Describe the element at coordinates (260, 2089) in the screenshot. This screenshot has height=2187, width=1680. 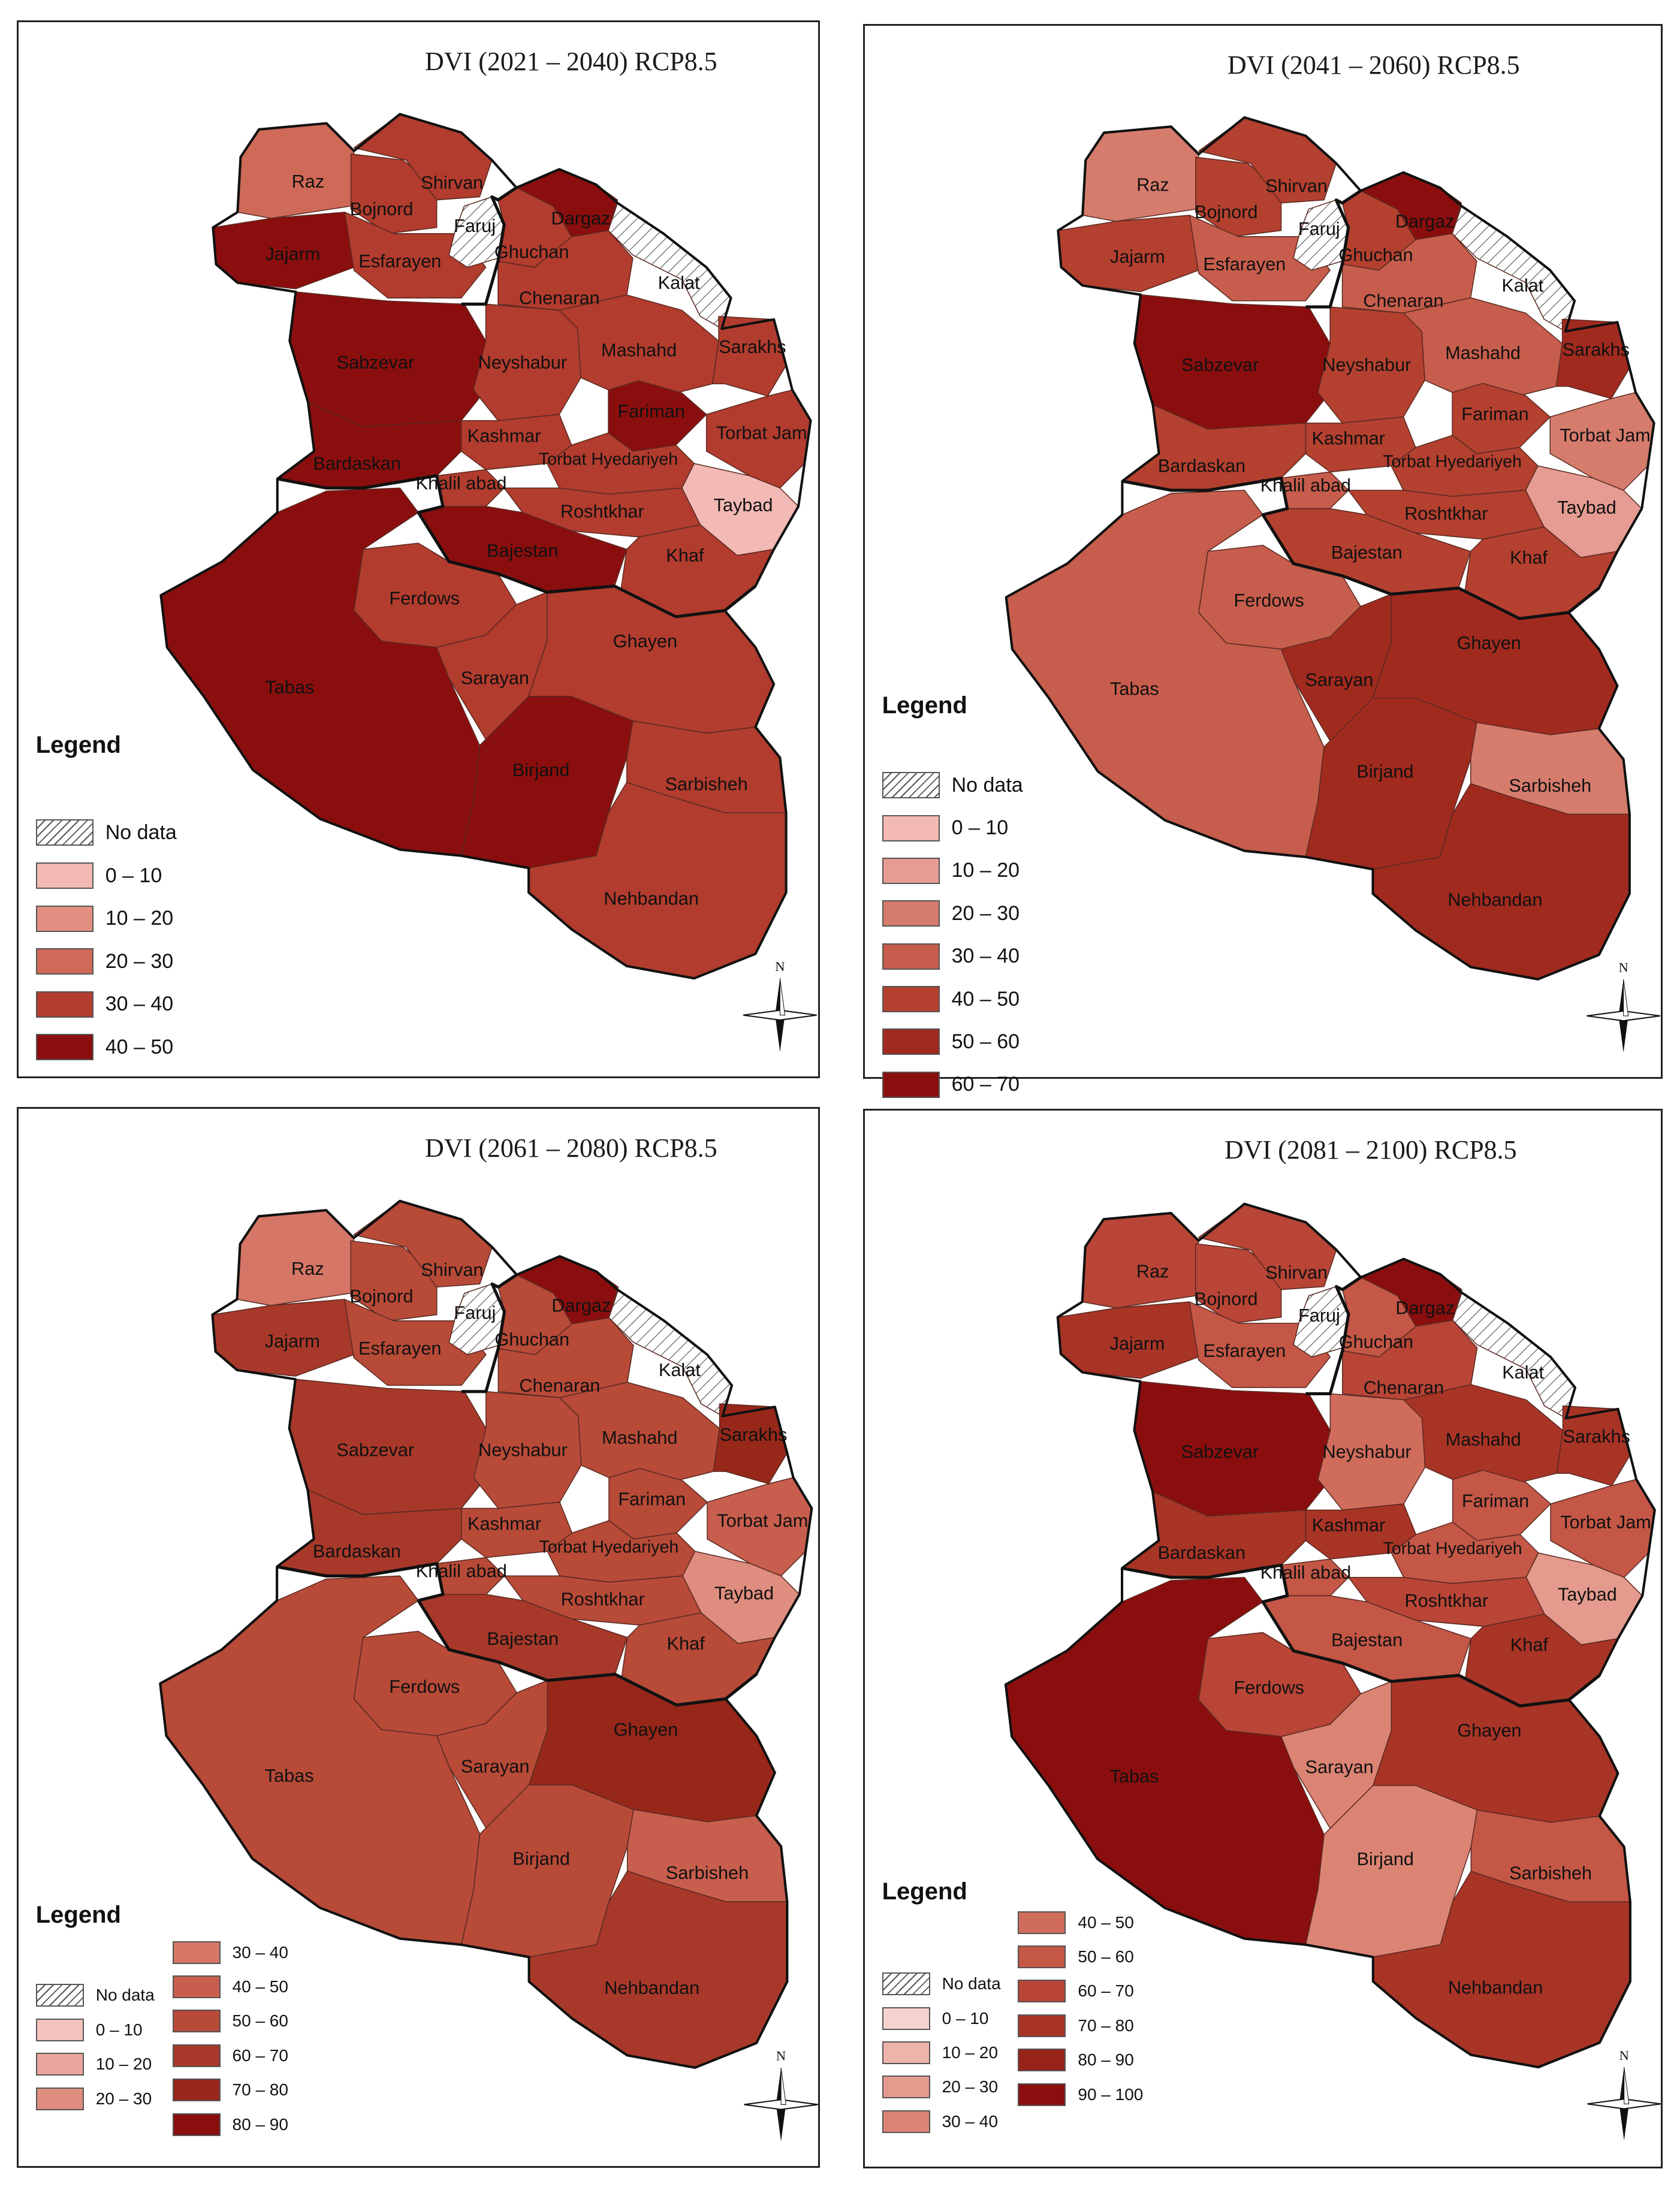
I see `legend-label: 70 – 80` at that location.